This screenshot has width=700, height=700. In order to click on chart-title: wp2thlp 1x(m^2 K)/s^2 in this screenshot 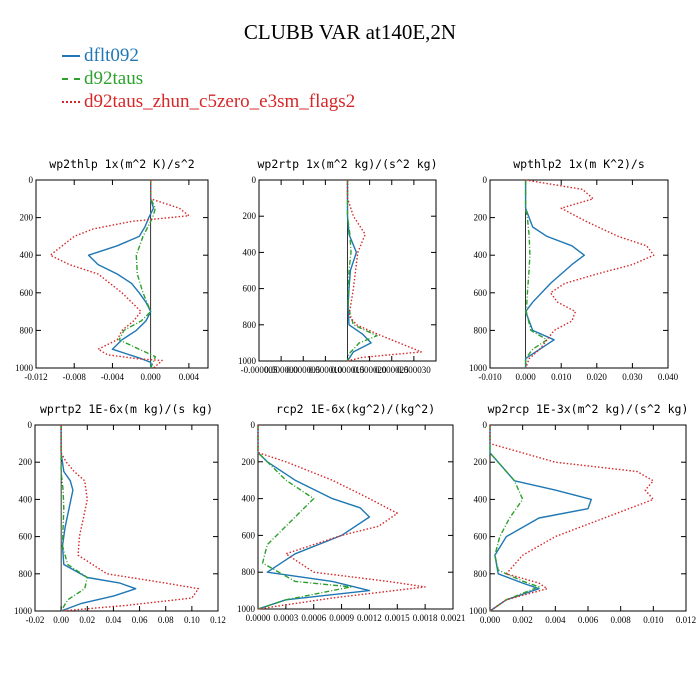, I will do `click(121, 164)`.